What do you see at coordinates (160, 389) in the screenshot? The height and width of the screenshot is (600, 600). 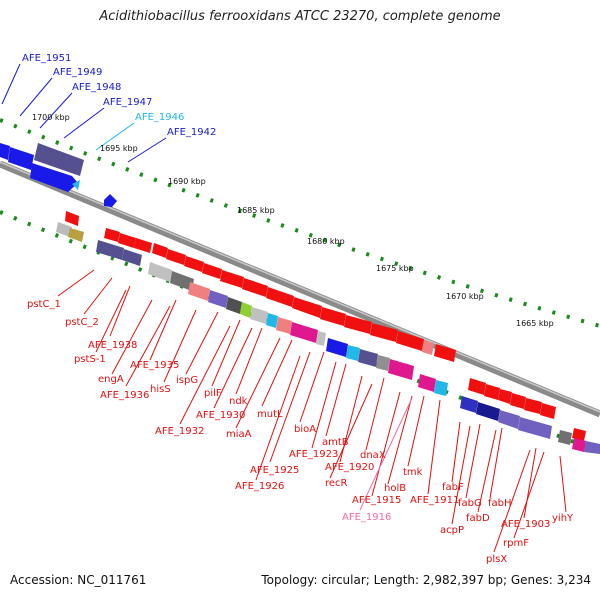 I see `gene-label: hisS` at bounding box center [160, 389].